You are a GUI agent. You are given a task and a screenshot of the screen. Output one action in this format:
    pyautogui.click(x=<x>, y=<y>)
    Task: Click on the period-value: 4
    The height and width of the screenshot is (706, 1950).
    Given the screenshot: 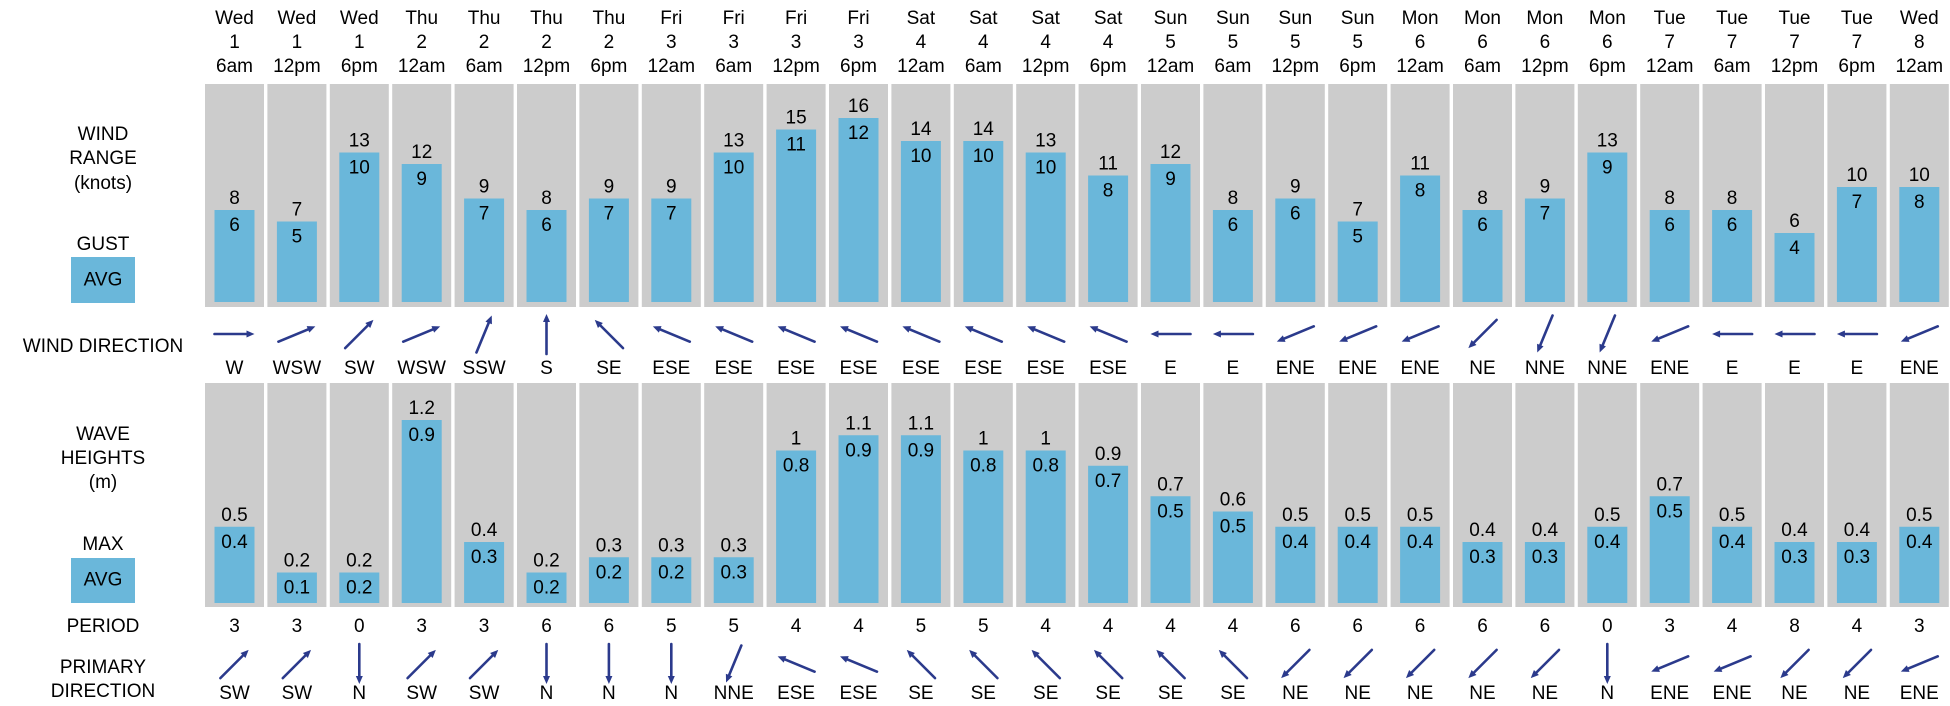 What is the action you would take?
    pyautogui.click(x=858, y=626)
    